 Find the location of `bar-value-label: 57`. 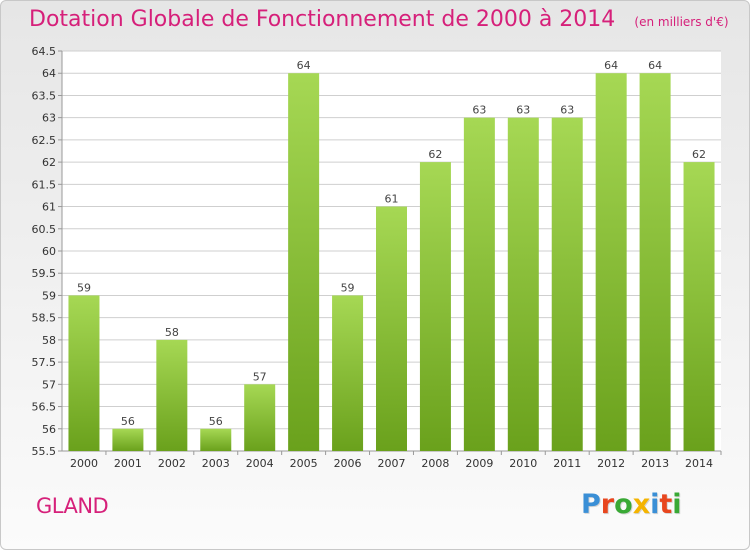

bar-value-label: 57 is located at coordinates (260, 376).